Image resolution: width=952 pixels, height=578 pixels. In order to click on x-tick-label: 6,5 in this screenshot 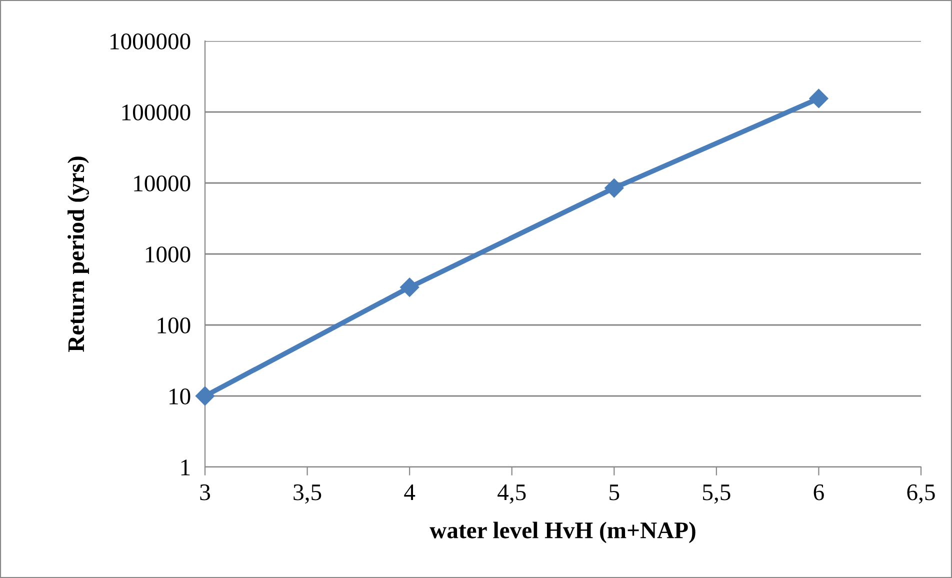, I will do `click(921, 494)`.